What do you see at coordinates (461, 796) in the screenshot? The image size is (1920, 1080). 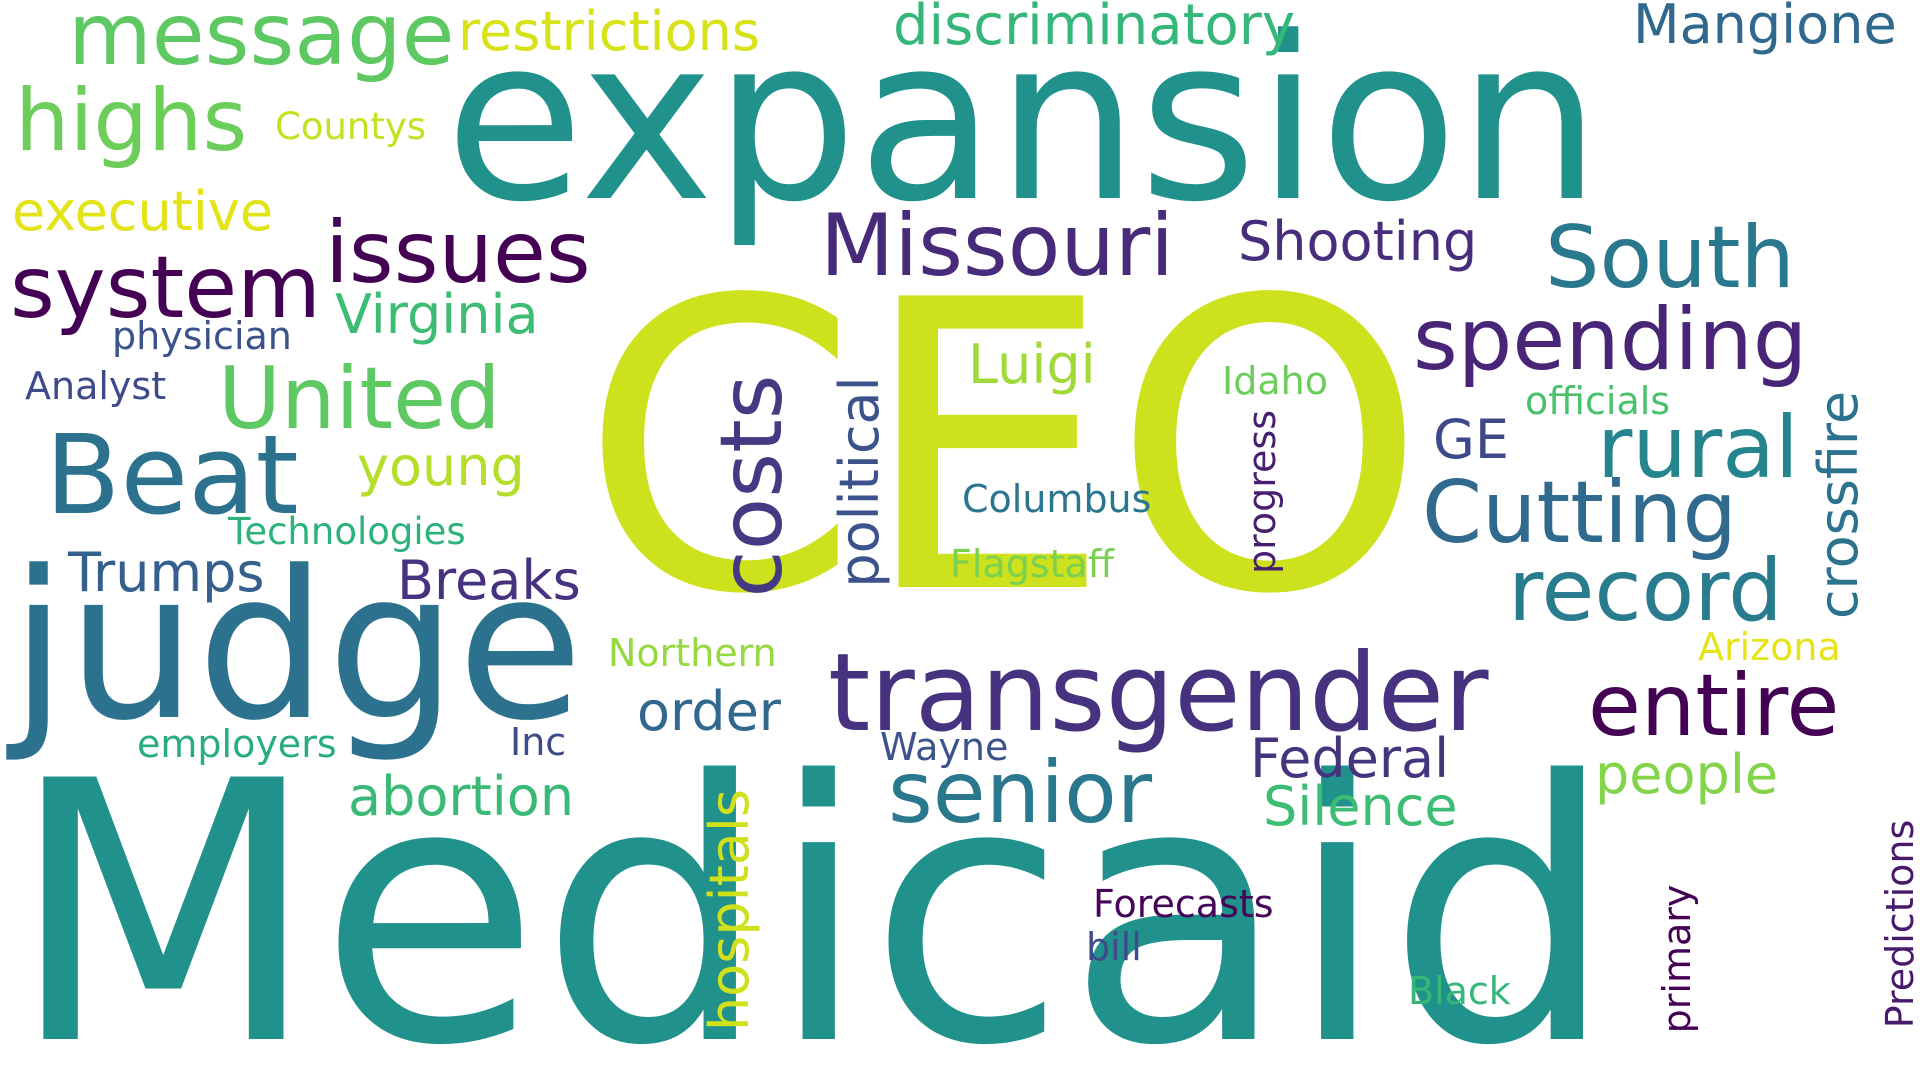 I see `word-abortion: abortion` at bounding box center [461, 796].